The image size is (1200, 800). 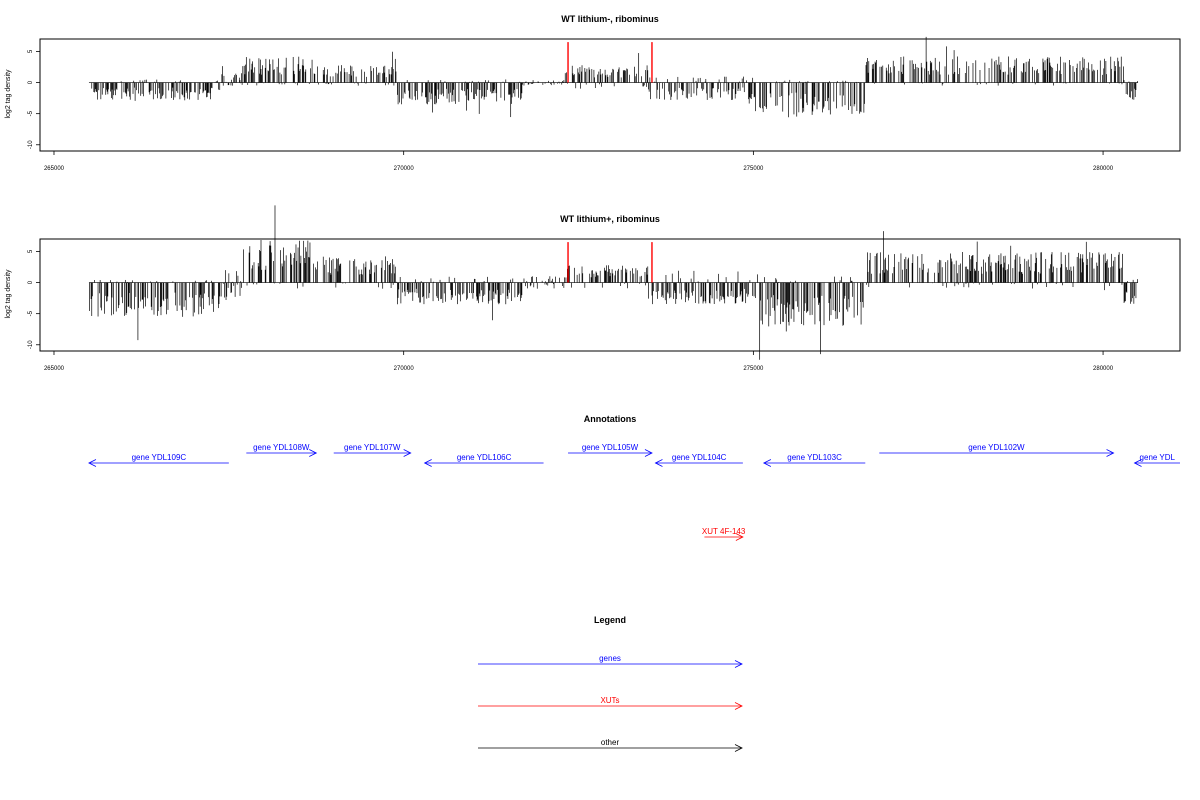 What do you see at coordinates (610, 658) in the screenshot?
I see `arrow-label: genes` at bounding box center [610, 658].